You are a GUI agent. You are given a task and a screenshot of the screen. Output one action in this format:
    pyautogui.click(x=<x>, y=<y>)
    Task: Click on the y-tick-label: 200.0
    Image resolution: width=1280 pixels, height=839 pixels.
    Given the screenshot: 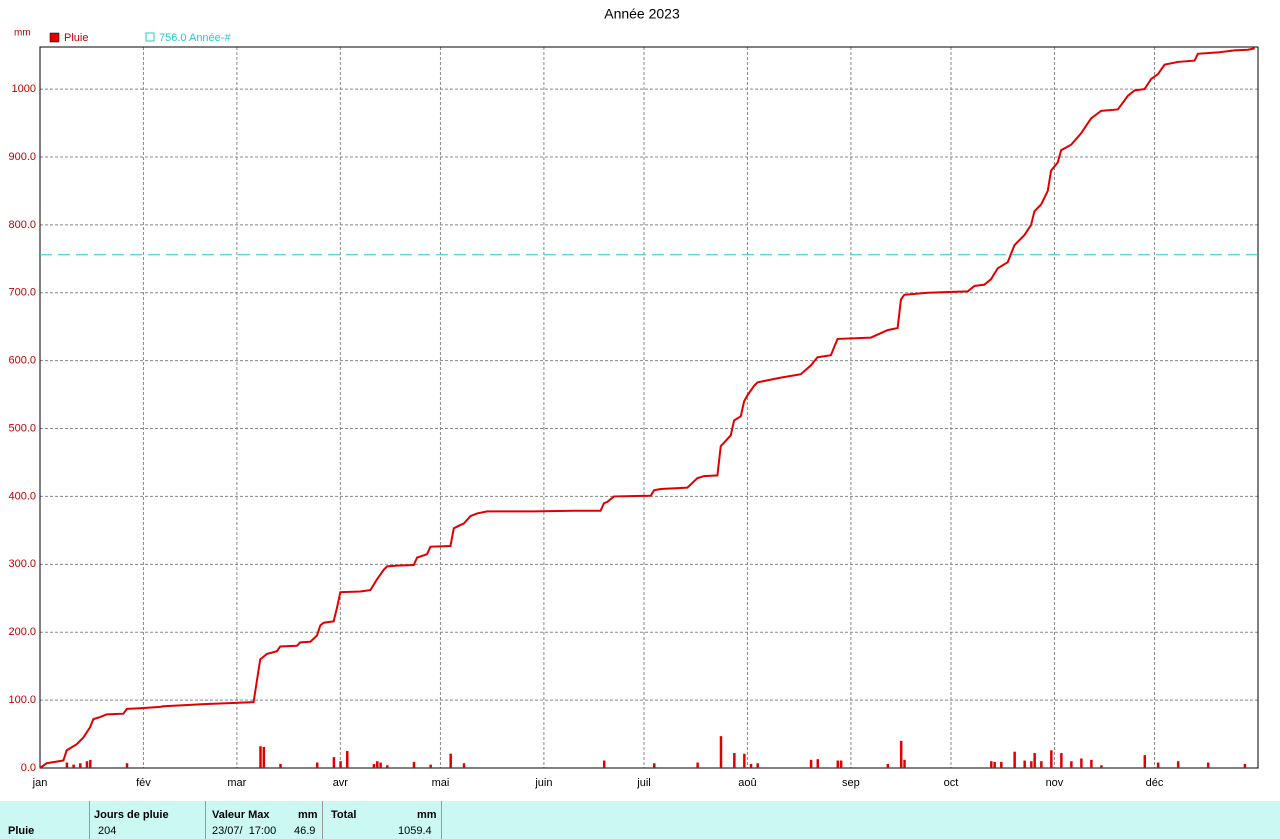 What is the action you would take?
    pyautogui.click(x=22, y=632)
    